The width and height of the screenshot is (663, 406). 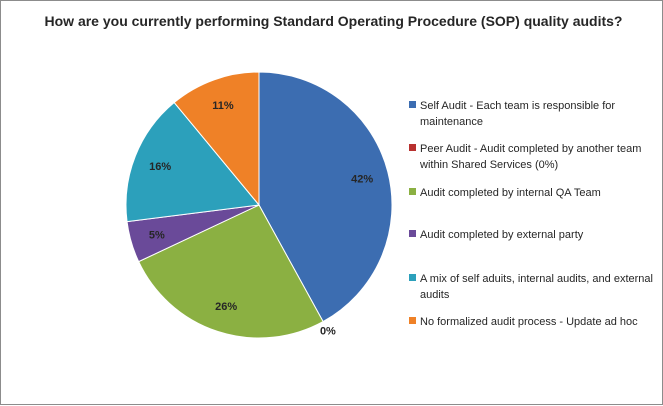 What do you see at coordinates (510, 193) in the screenshot?
I see `legend-label: Audit completed by internal QA Team` at bounding box center [510, 193].